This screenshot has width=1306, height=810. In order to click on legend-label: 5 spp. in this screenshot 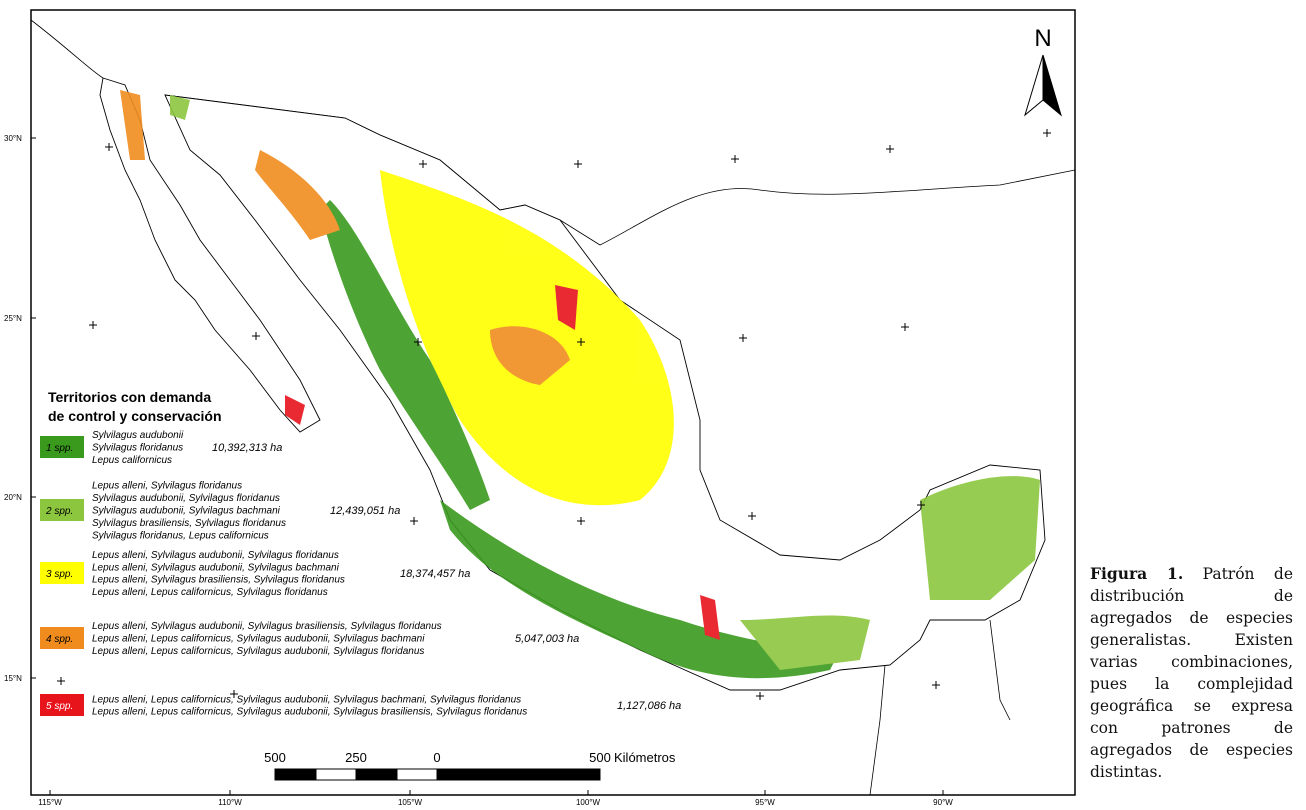, I will do `click(59, 706)`.